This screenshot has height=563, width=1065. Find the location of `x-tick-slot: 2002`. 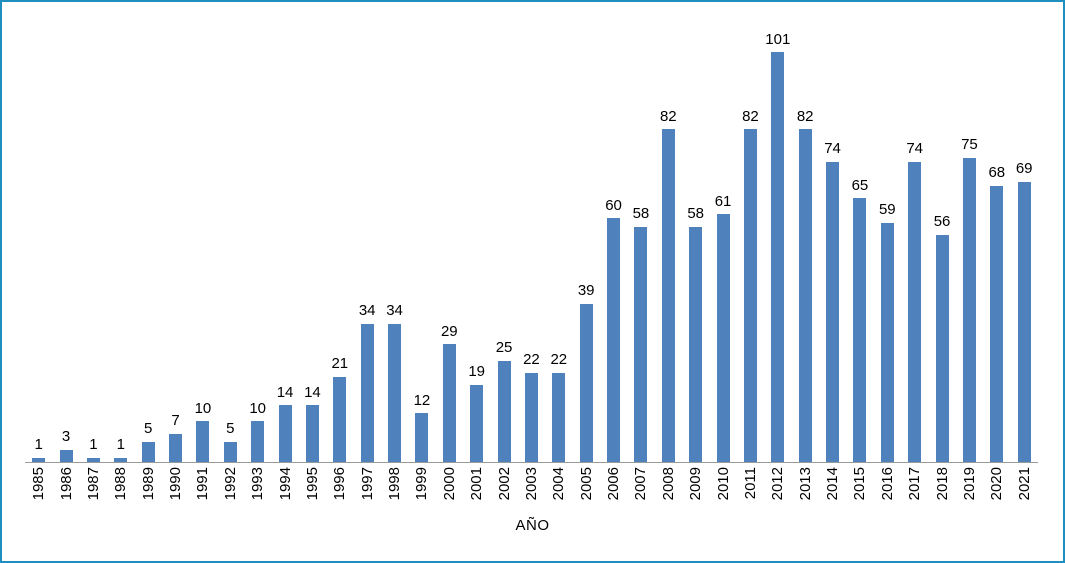

x-tick-slot: 2002 is located at coordinates (503, 489).